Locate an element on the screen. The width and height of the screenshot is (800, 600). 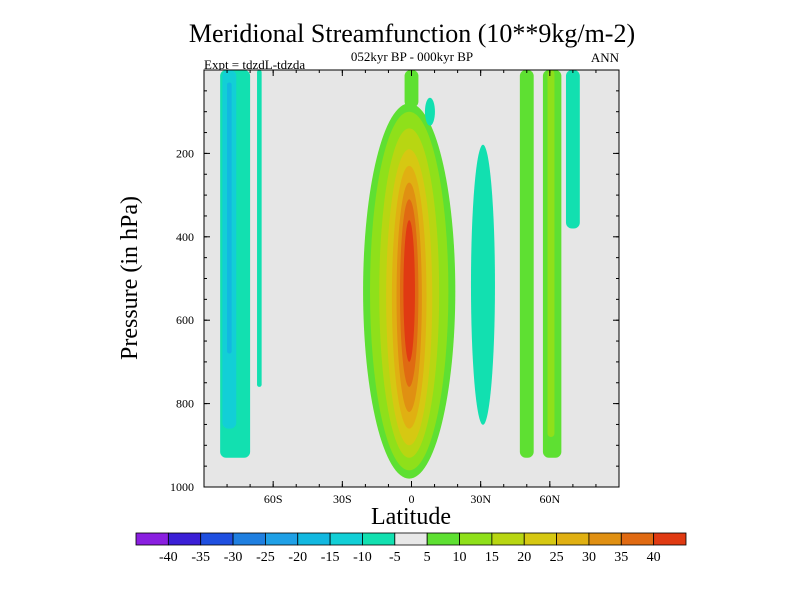
colorbar-label: -20 is located at coordinates (297, 557).